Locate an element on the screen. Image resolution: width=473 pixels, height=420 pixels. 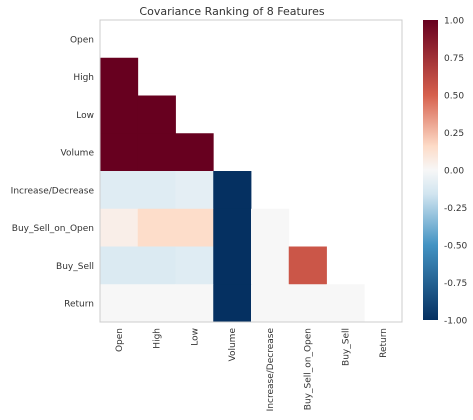
y-tick-label: Increase/Decrease is located at coordinates (53, 191).